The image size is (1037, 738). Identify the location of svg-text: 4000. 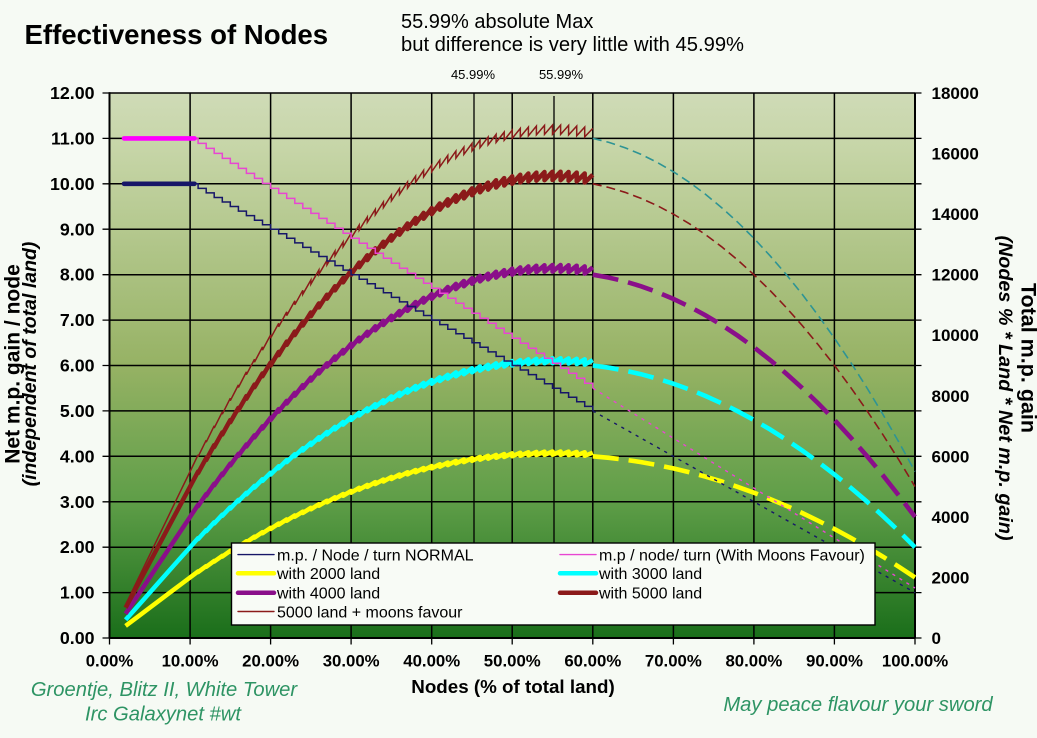
(951, 517).